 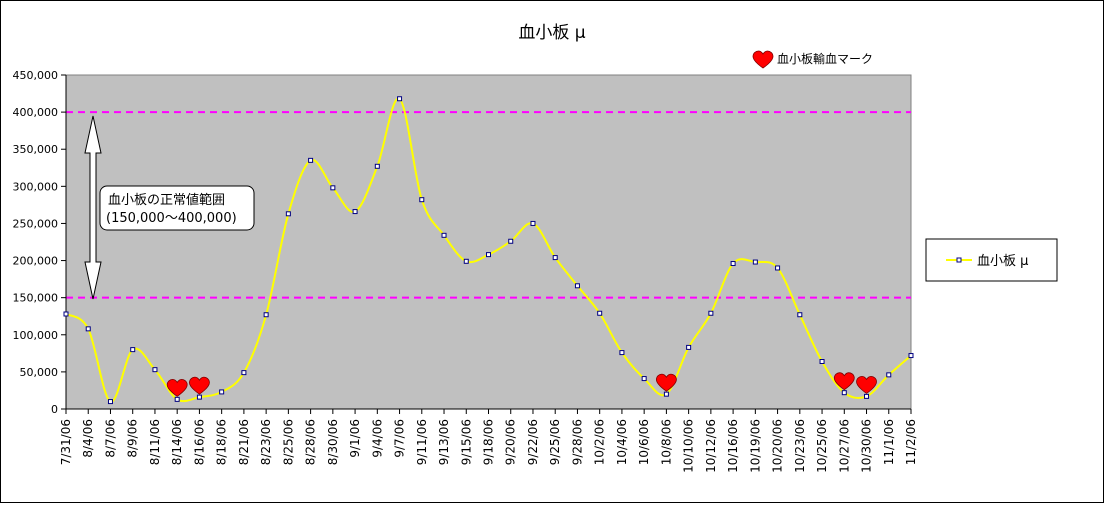 I want to click on x-tick-label: 11/2/06, so click(x=911, y=442).